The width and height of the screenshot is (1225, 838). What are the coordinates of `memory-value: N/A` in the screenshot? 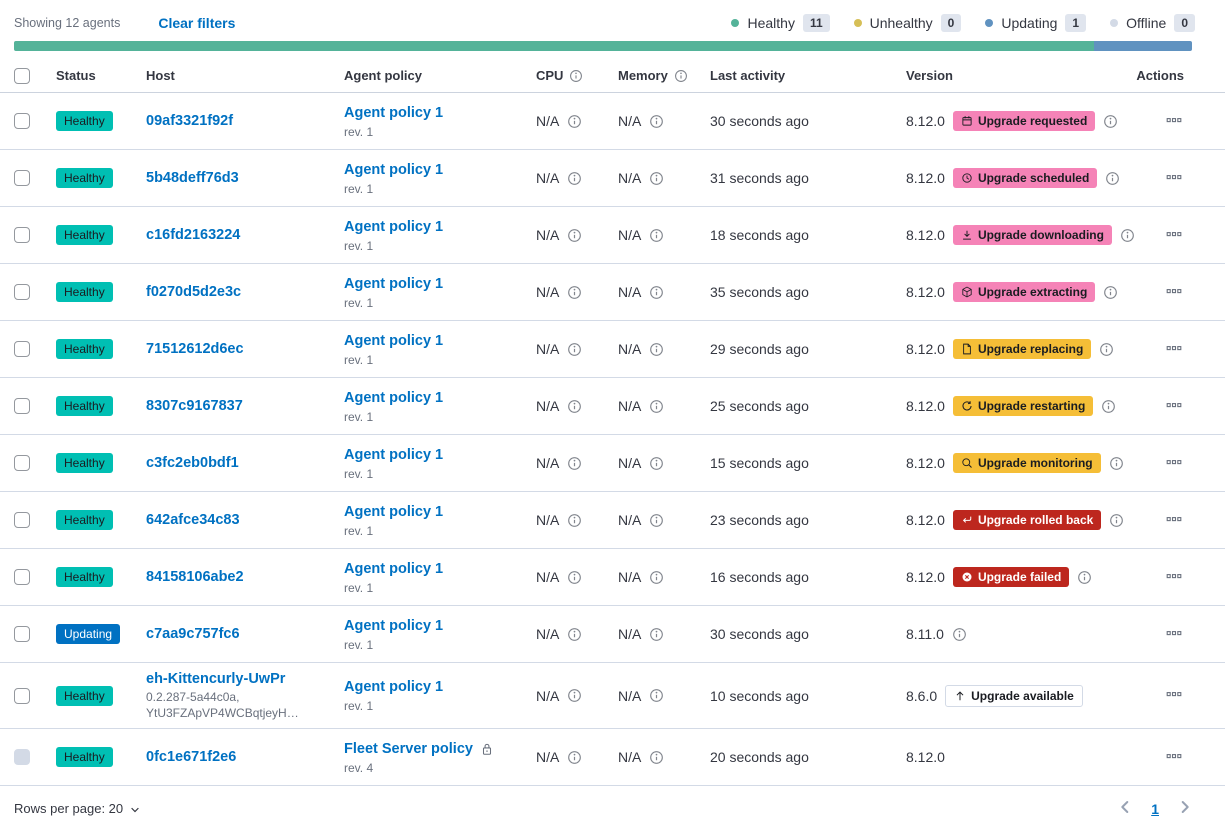 It's located at (630, 235).